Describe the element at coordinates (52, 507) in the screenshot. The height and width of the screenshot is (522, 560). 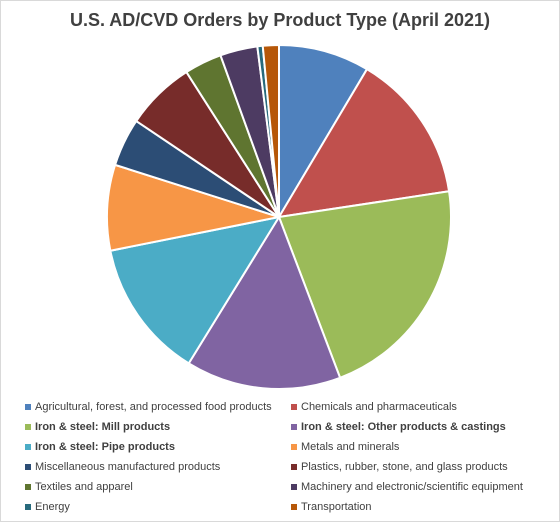
I see `legend-label: Energy` at that location.